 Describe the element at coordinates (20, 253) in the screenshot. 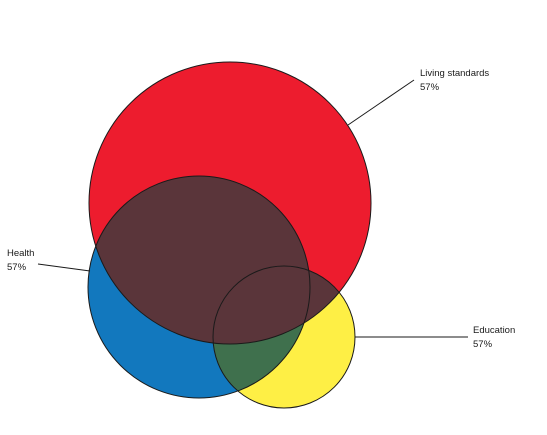

I see `health-label: Health` at that location.